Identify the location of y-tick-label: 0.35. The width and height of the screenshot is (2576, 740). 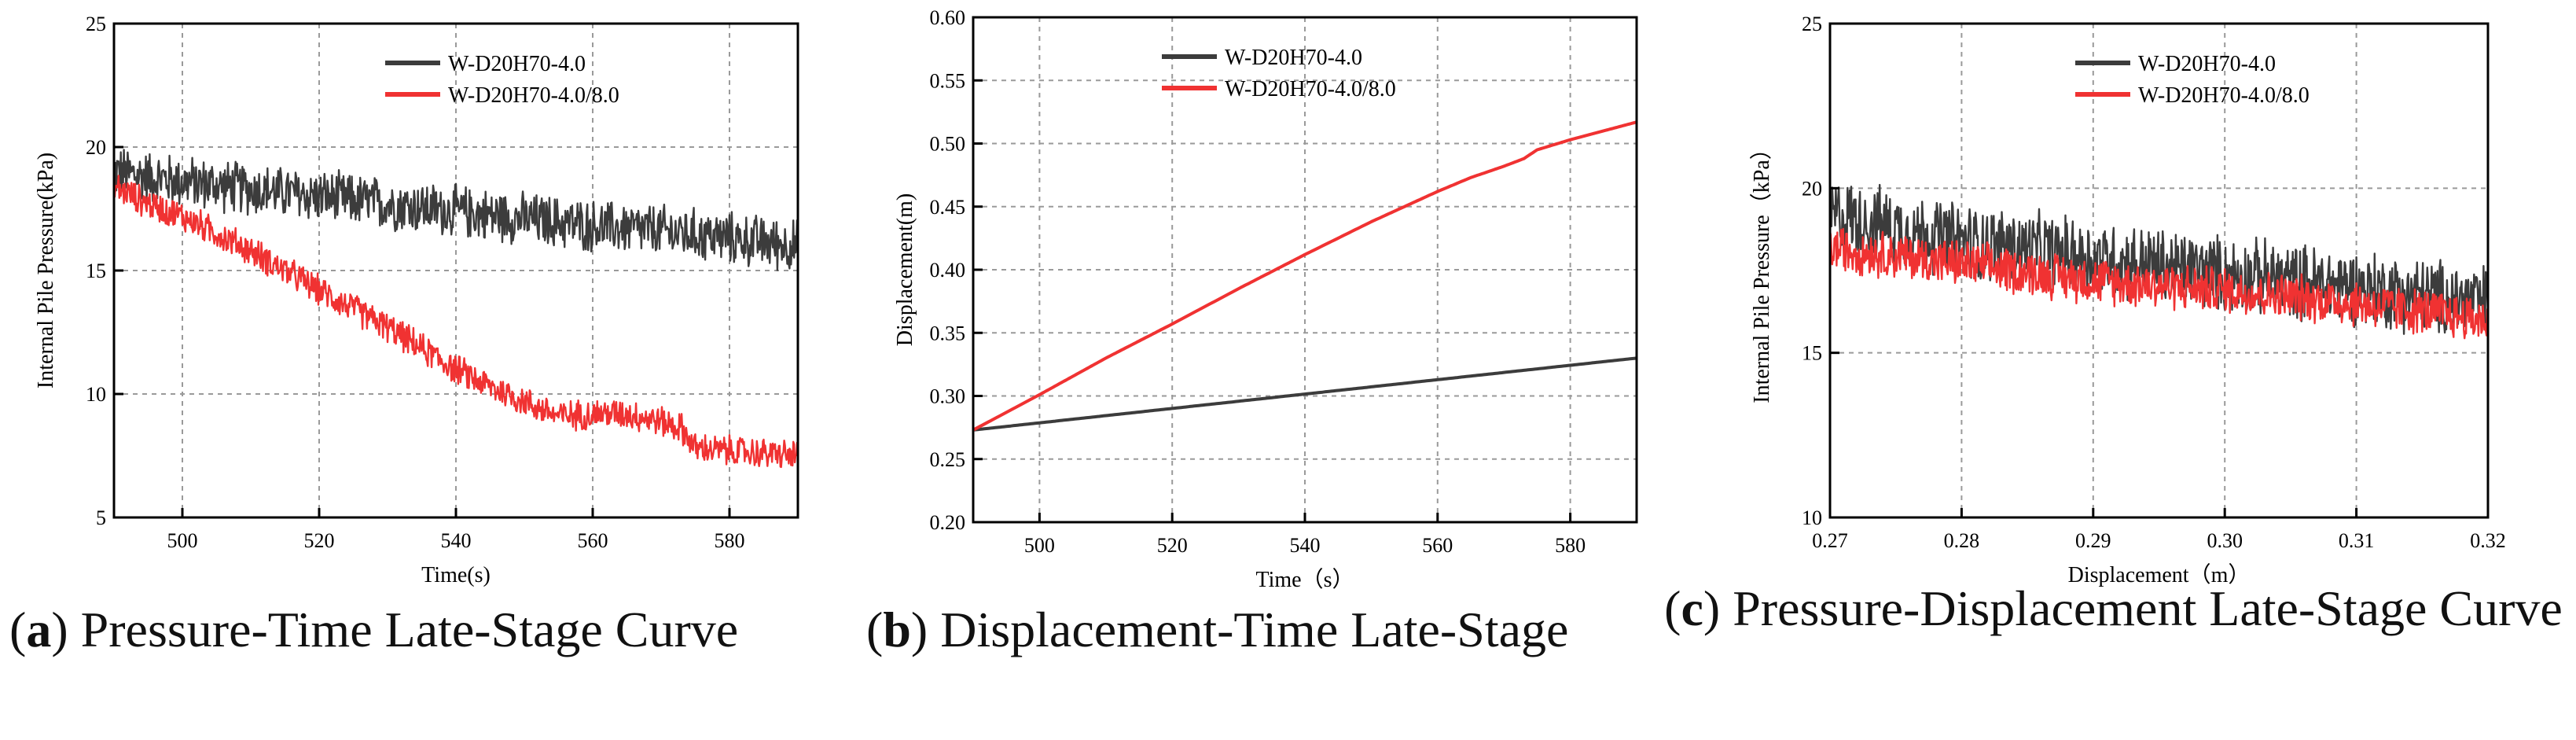
(948, 333).